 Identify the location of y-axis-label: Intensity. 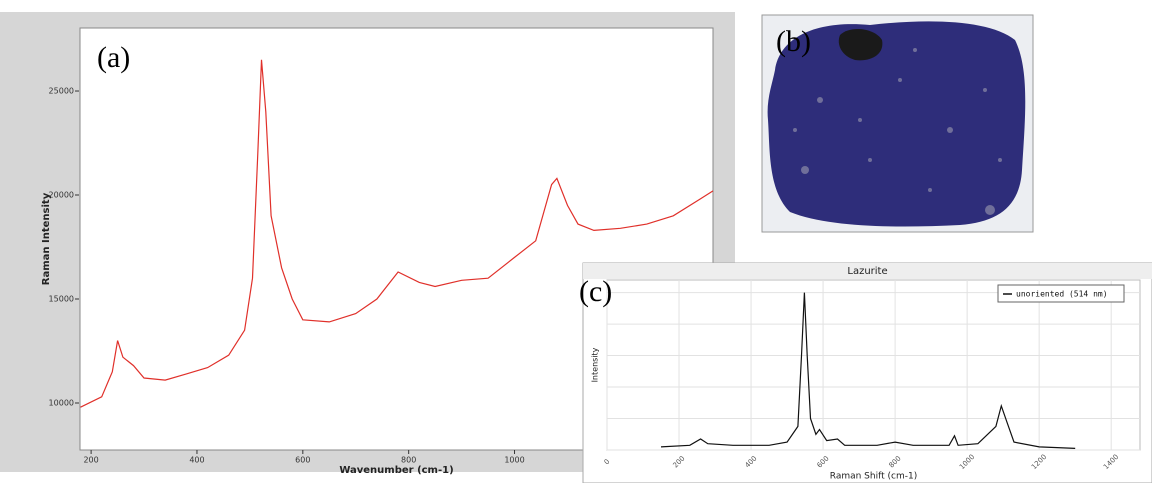
(595, 364).